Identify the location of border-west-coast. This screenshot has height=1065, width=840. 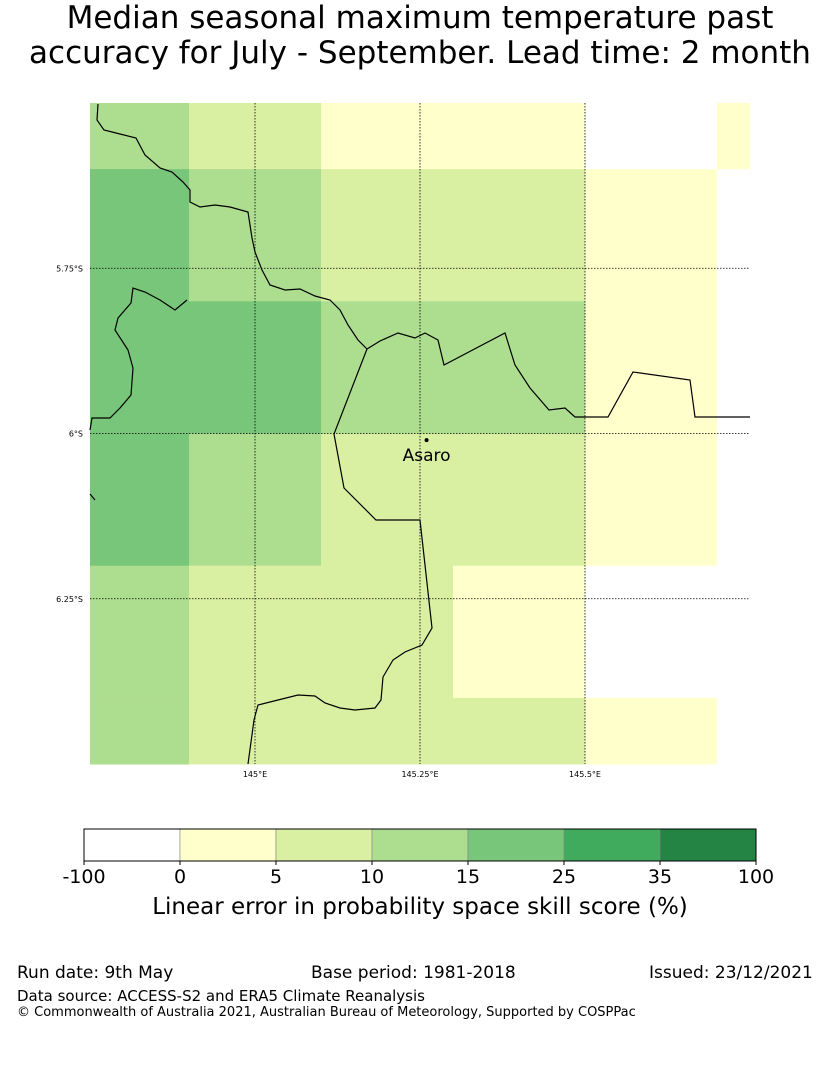
(138, 359).